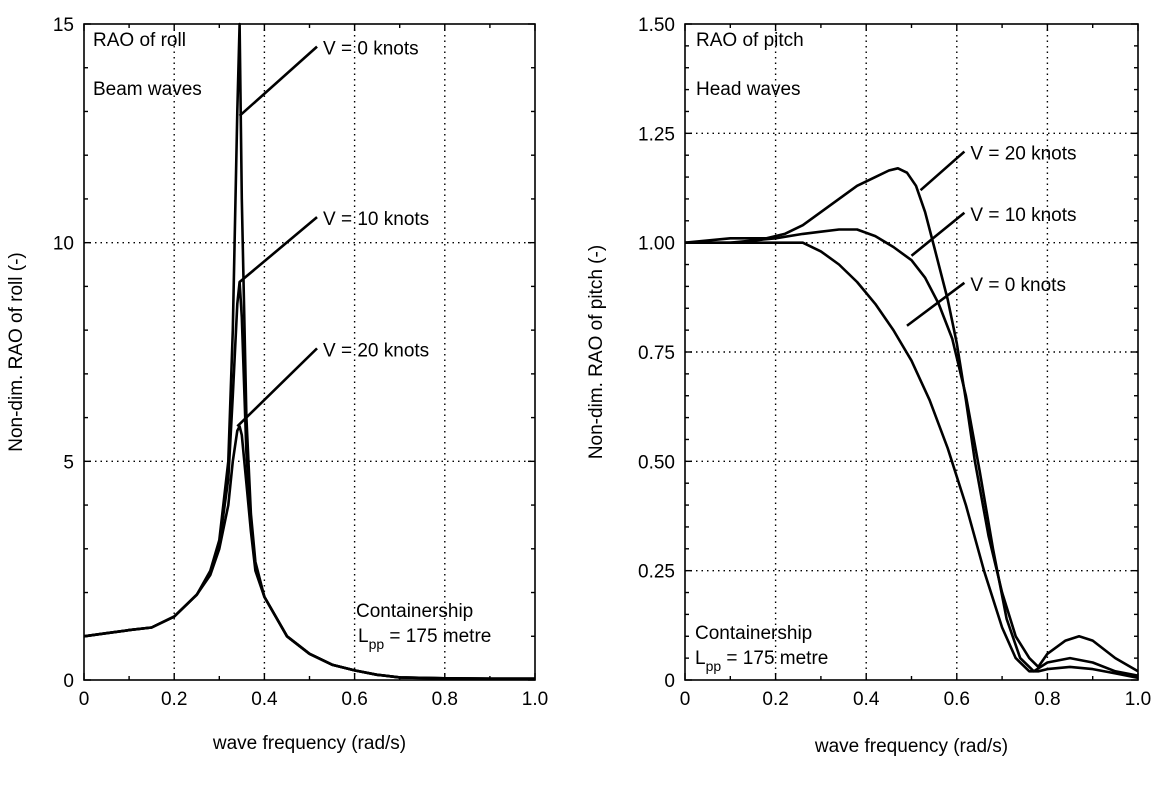  What do you see at coordinates (750, 40) in the screenshot?
I see `chart-title-line-1: RAO of pitch` at bounding box center [750, 40].